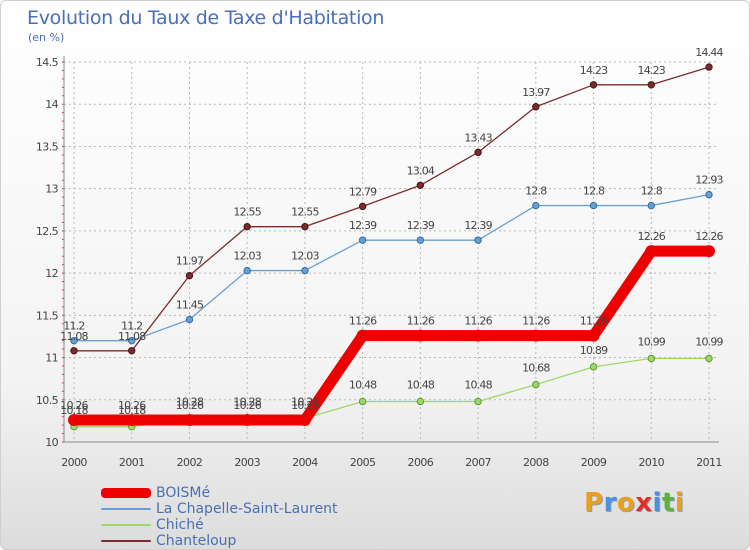 This screenshot has height=550, width=750. I want to click on y-tick-label: 13, so click(51, 189).